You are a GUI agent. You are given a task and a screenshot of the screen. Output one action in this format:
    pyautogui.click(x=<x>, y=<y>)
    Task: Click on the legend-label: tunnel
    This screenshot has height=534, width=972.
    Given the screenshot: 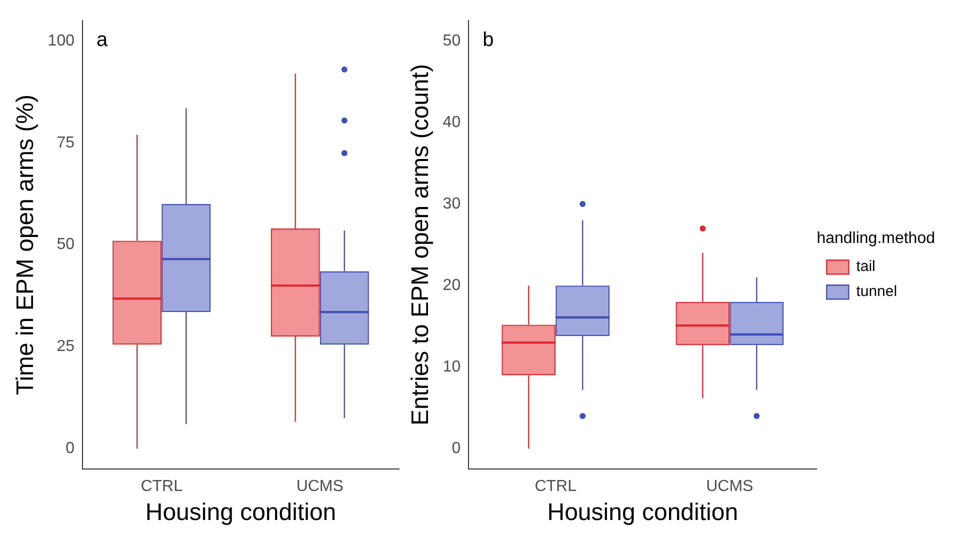 What is the action you would take?
    pyautogui.click(x=877, y=291)
    